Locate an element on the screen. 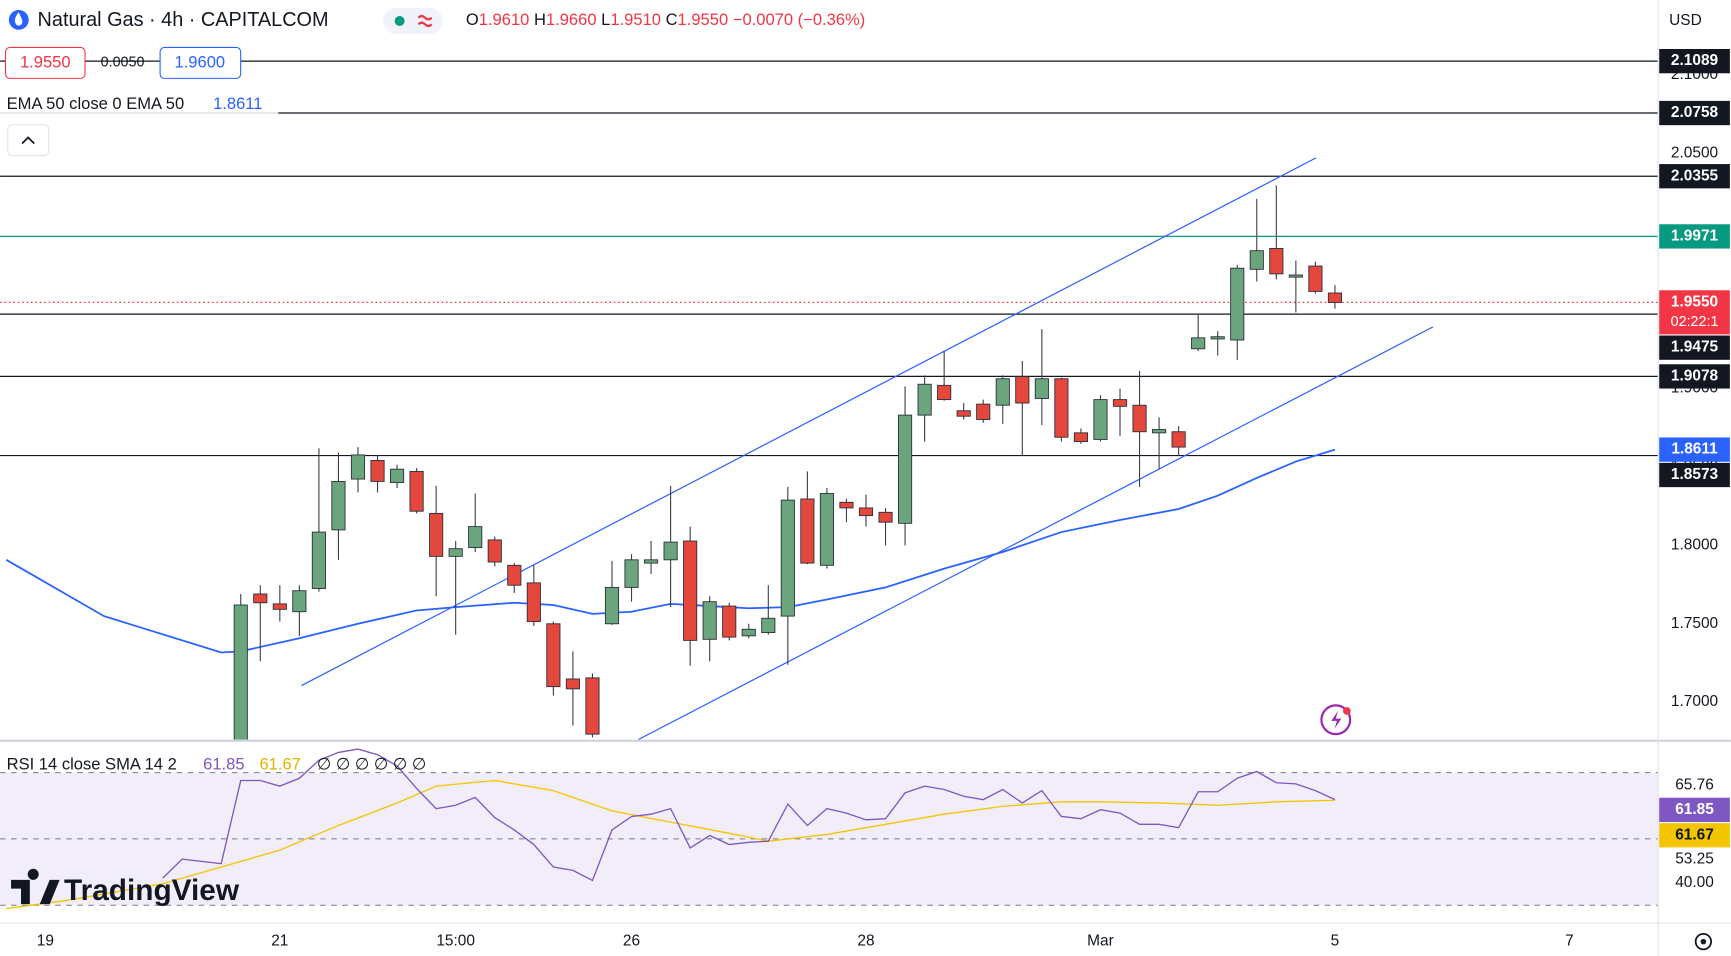 This screenshot has width=1731, height=956. rsi-legend-value: 61.85 is located at coordinates (223, 763).